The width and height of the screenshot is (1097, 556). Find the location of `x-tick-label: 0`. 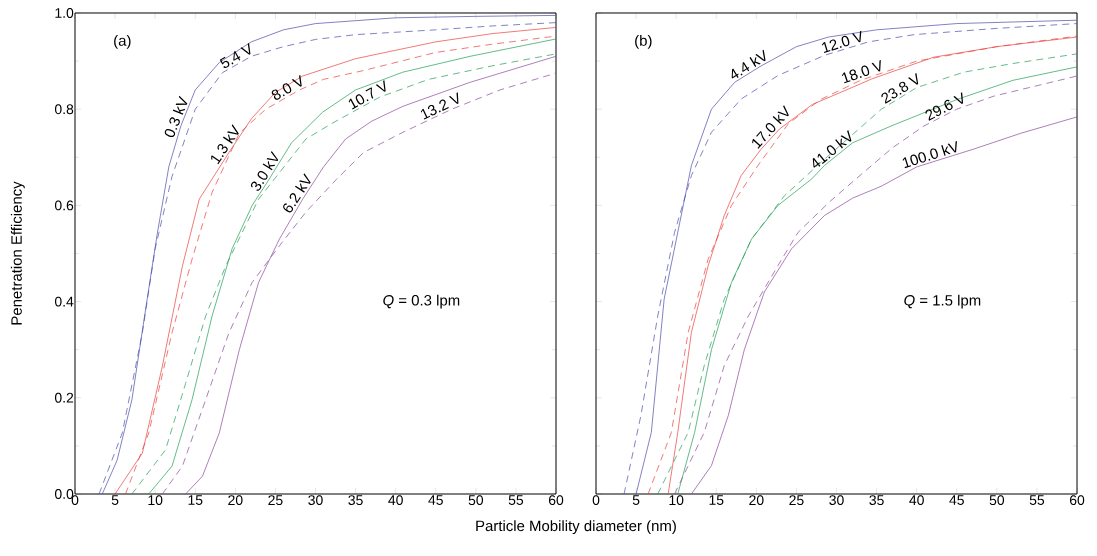

x-tick-label: 0 is located at coordinates (596, 500).